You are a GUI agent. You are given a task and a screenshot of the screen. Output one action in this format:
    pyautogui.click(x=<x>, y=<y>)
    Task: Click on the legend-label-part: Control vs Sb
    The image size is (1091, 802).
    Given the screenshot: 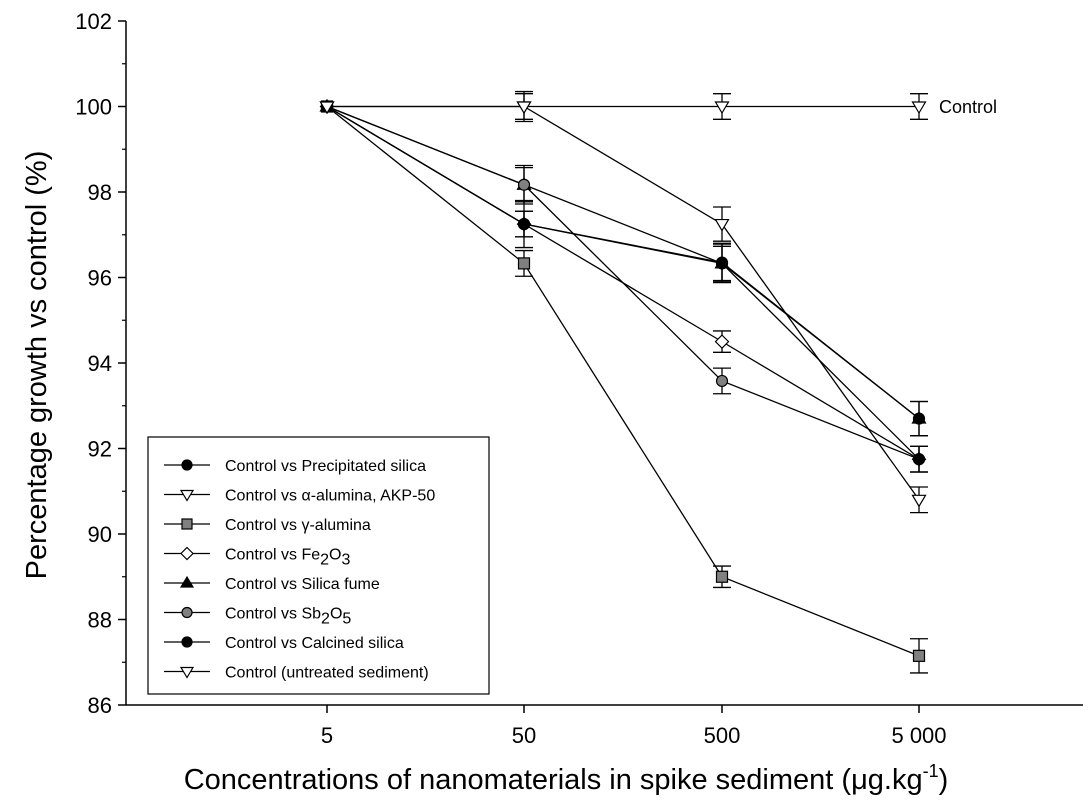 What is the action you would take?
    pyautogui.click(x=273, y=614)
    